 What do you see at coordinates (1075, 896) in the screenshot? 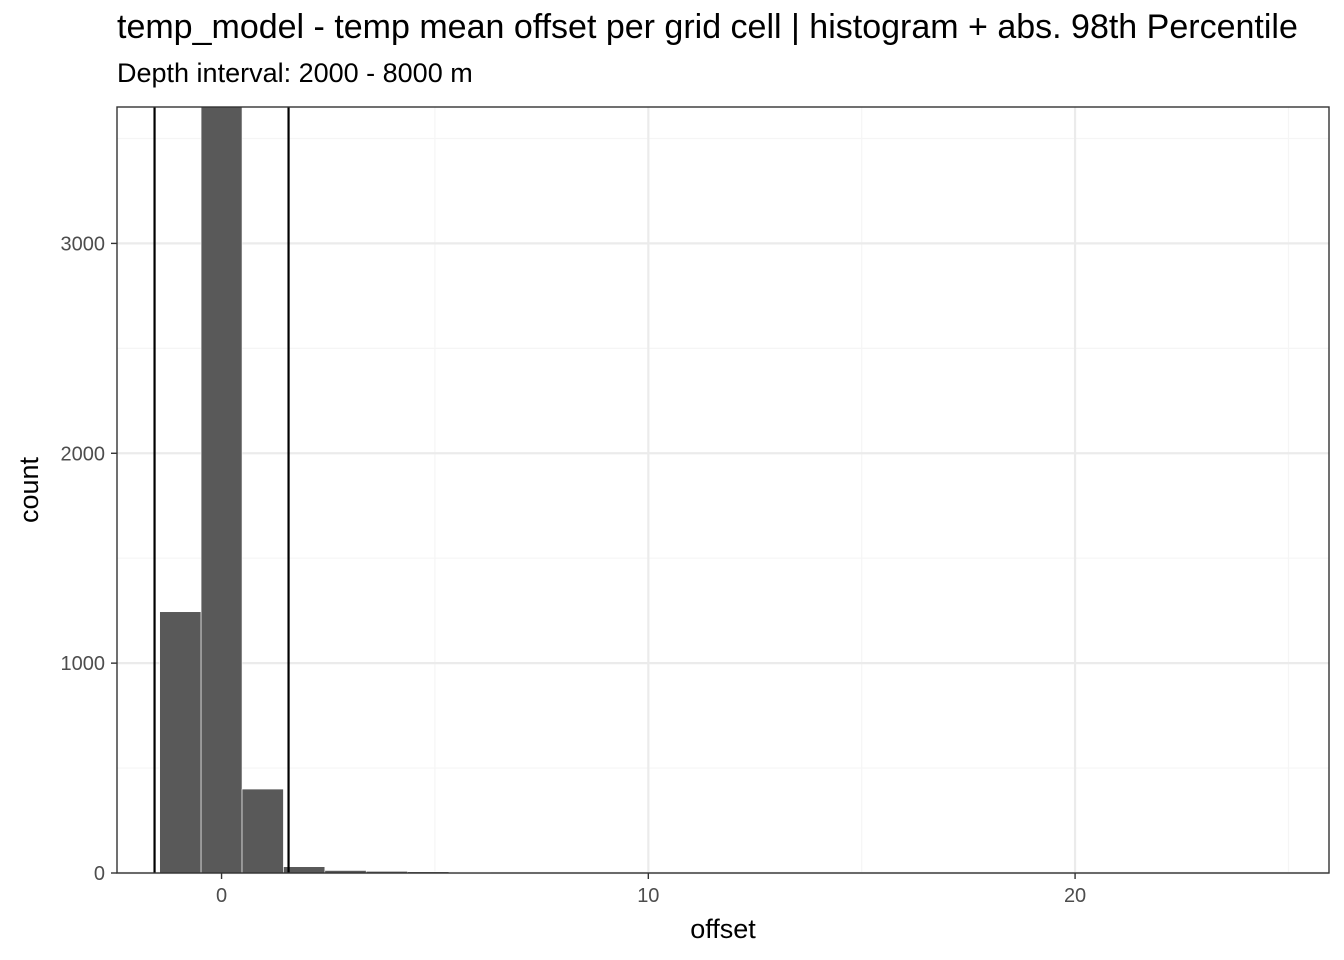
I see `x-tick-label: 20` at bounding box center [1075, 896].